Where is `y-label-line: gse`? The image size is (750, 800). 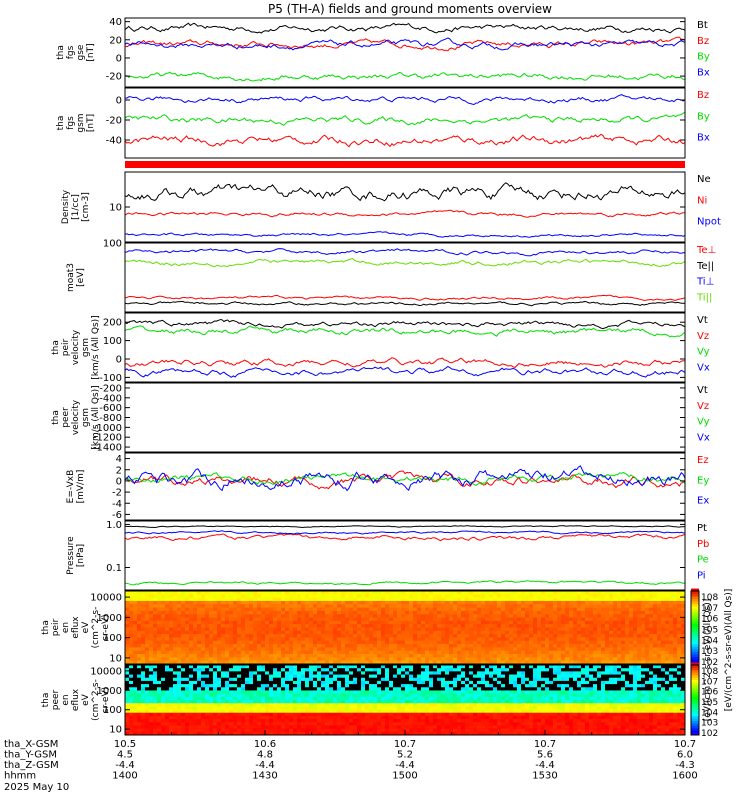 y-label-line: gse is located at coordinates (81, 52).